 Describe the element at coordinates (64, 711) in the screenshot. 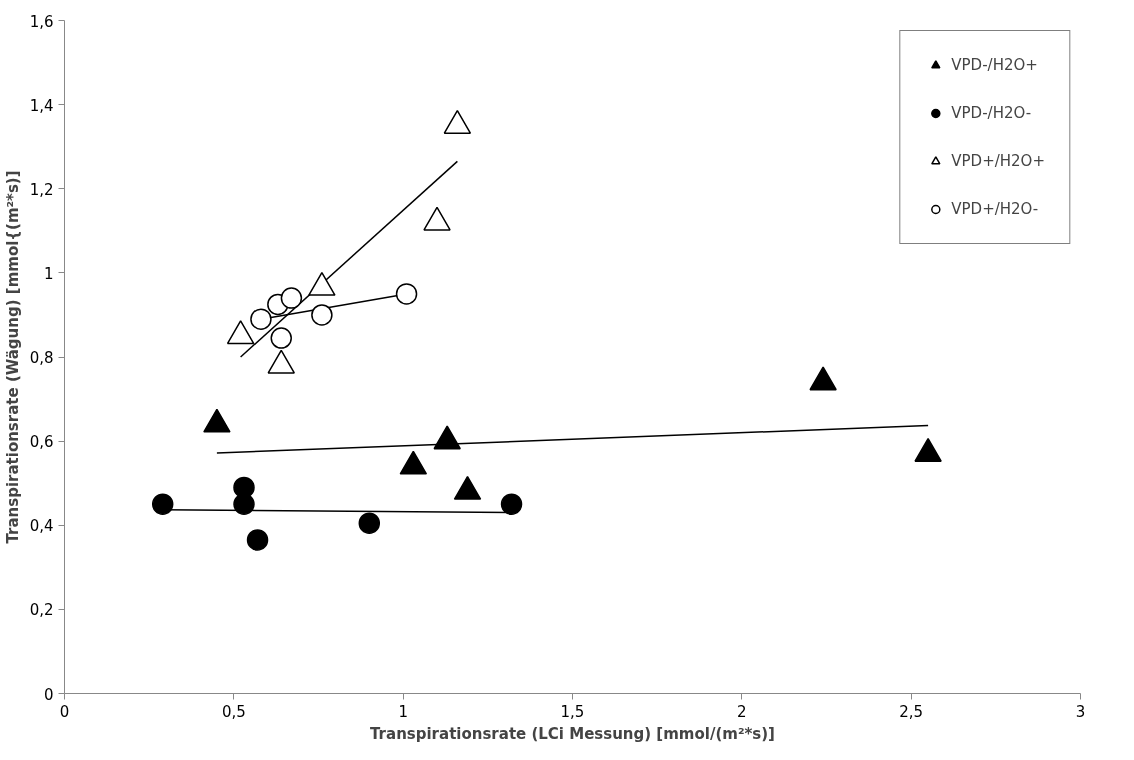

I see `x-tick-label: 0` at that location.